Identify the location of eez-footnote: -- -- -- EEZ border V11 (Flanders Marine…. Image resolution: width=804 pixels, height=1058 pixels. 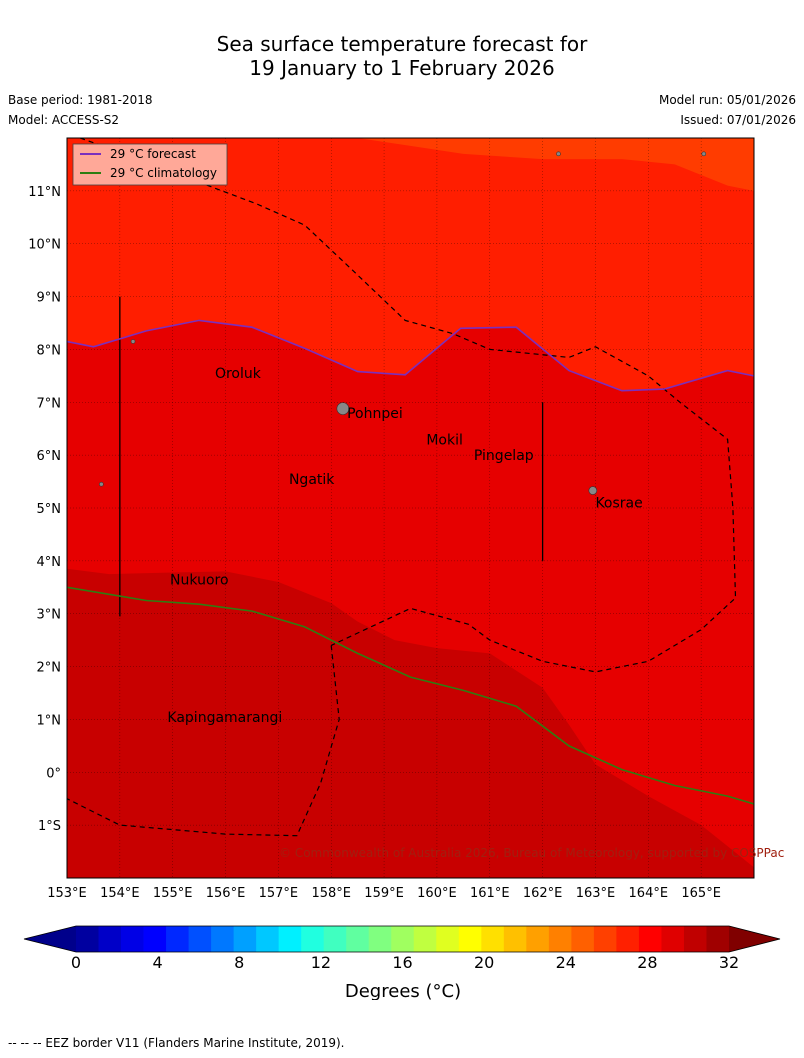
(176, 1043).